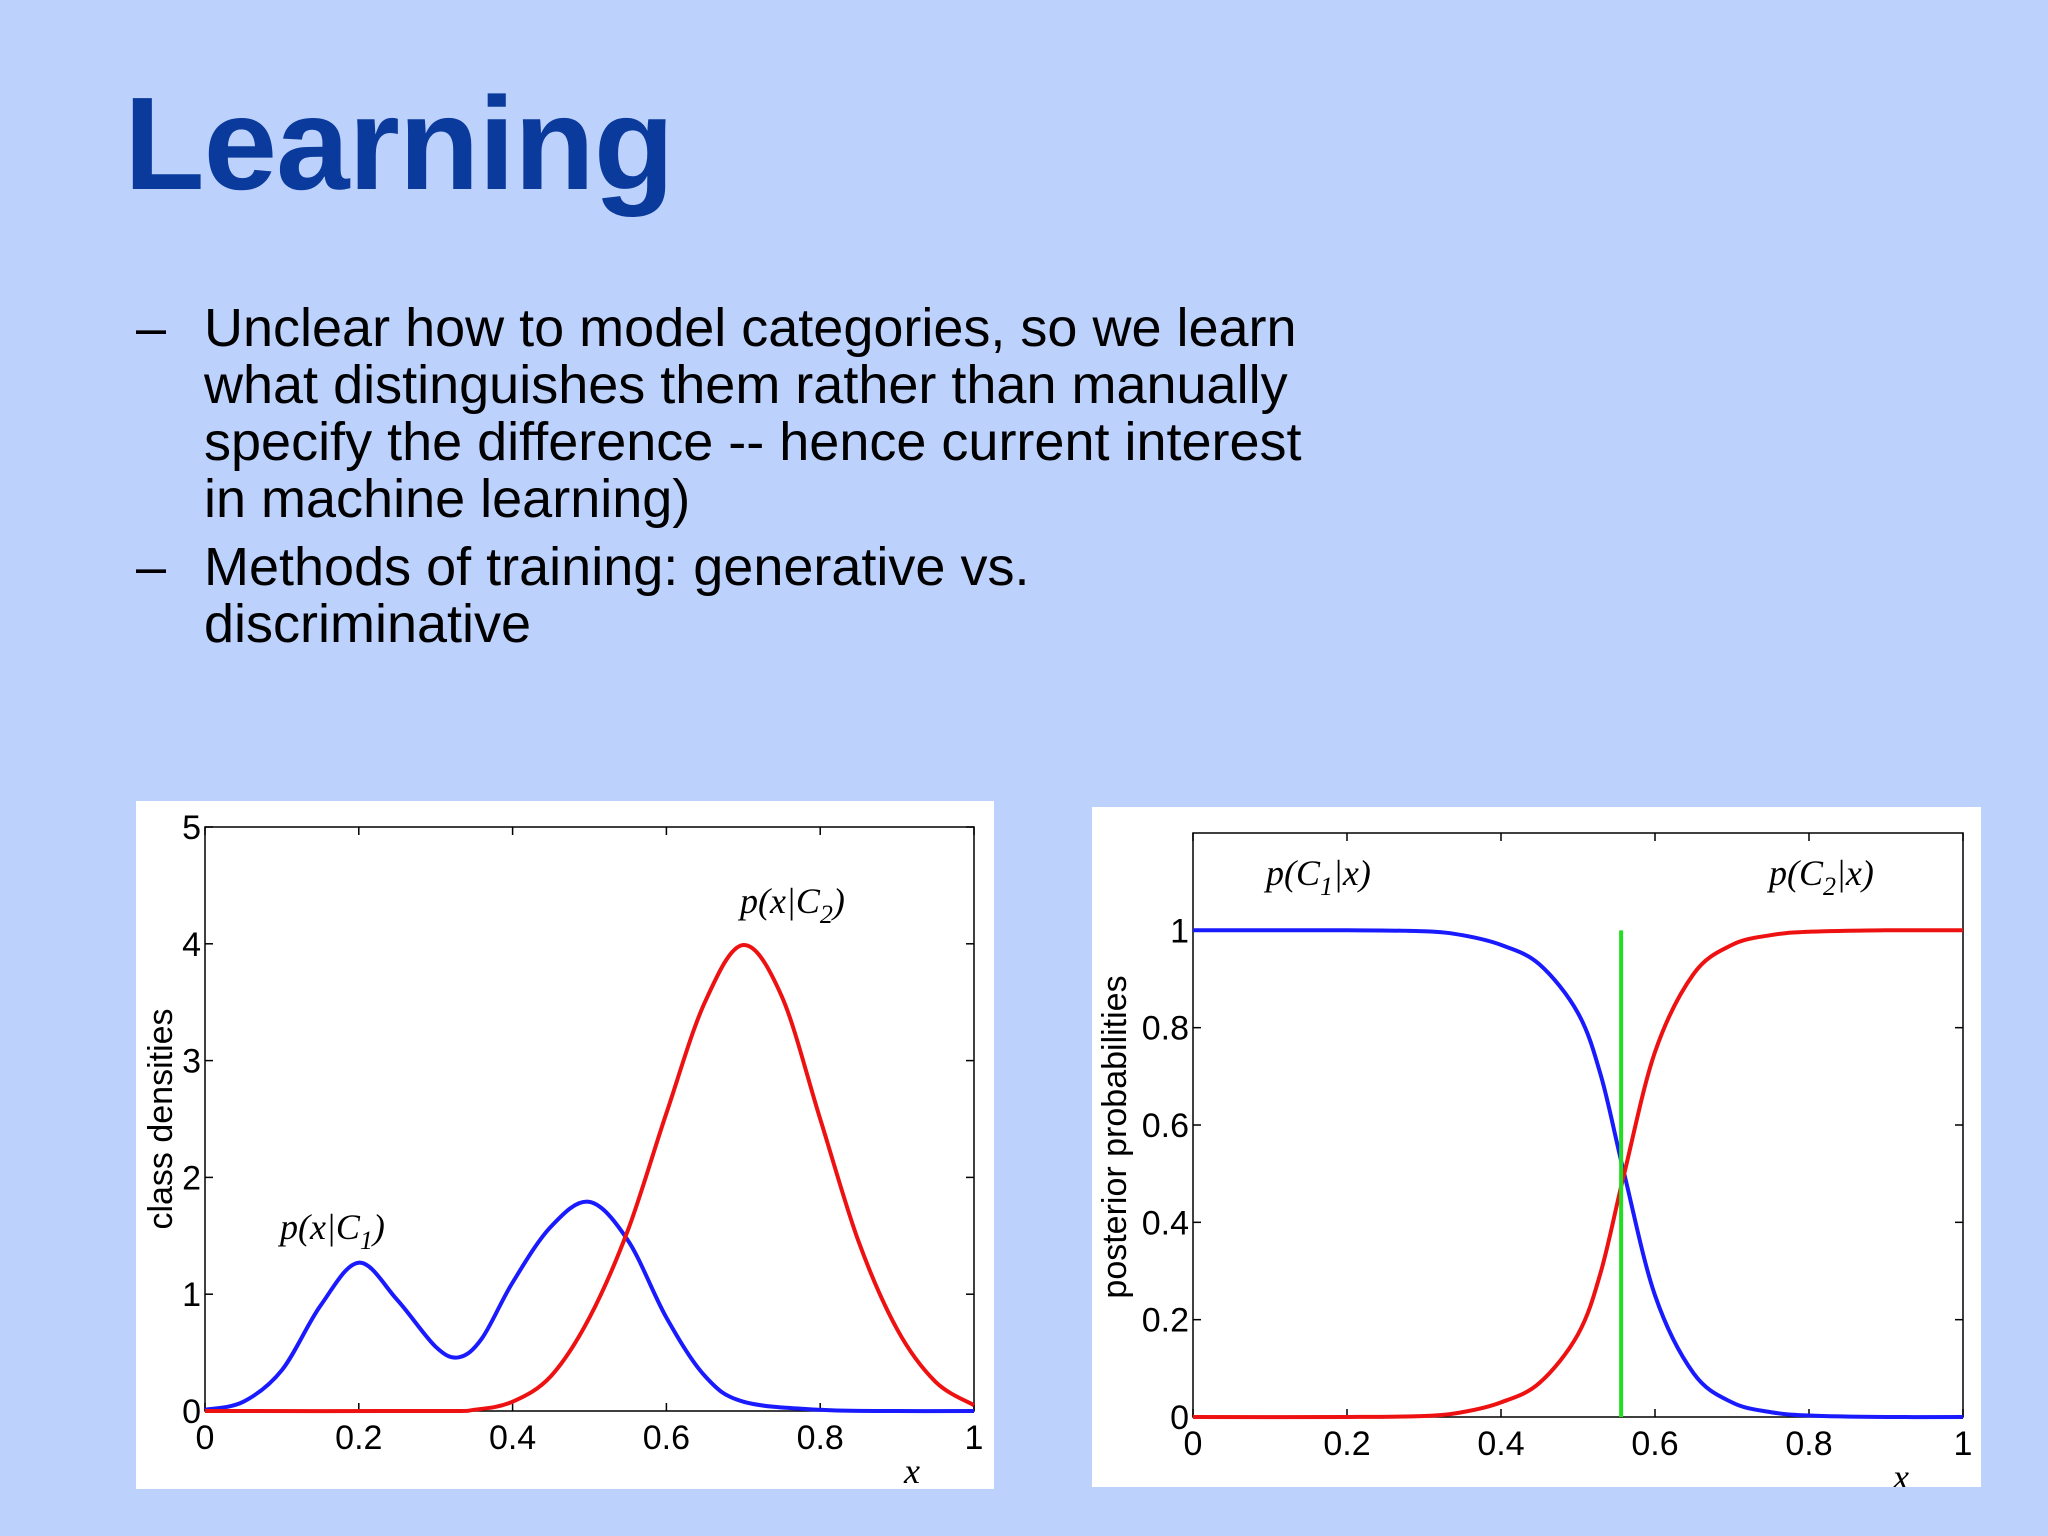  Describe the element at coordinates (1165, 1029) in the screenshot. I see `y-tick-label: 0.8` at that location.